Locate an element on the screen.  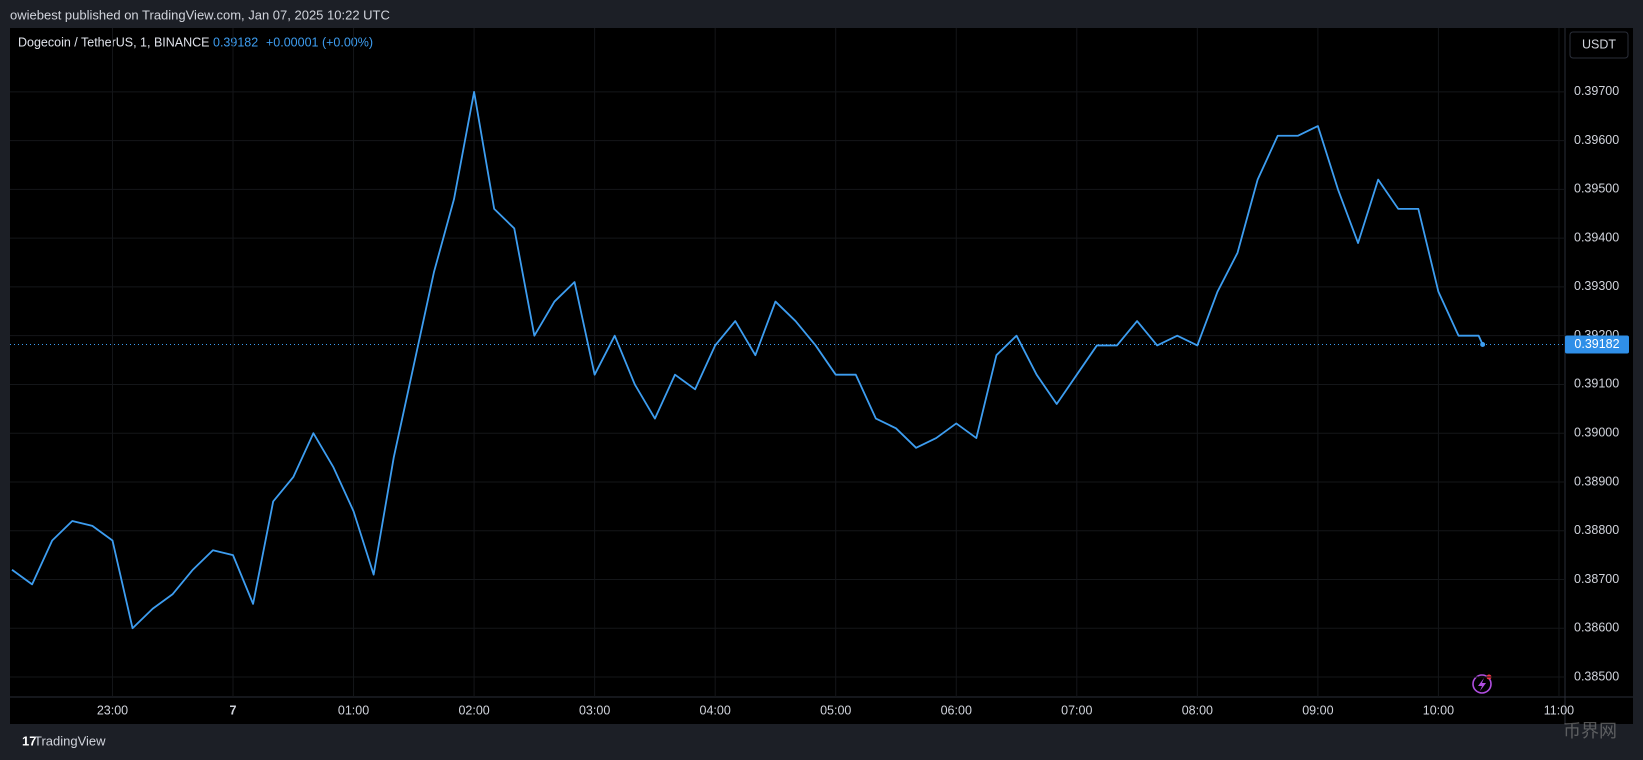
x-tick-label: 02:00 is located at coordinates (473, 710).